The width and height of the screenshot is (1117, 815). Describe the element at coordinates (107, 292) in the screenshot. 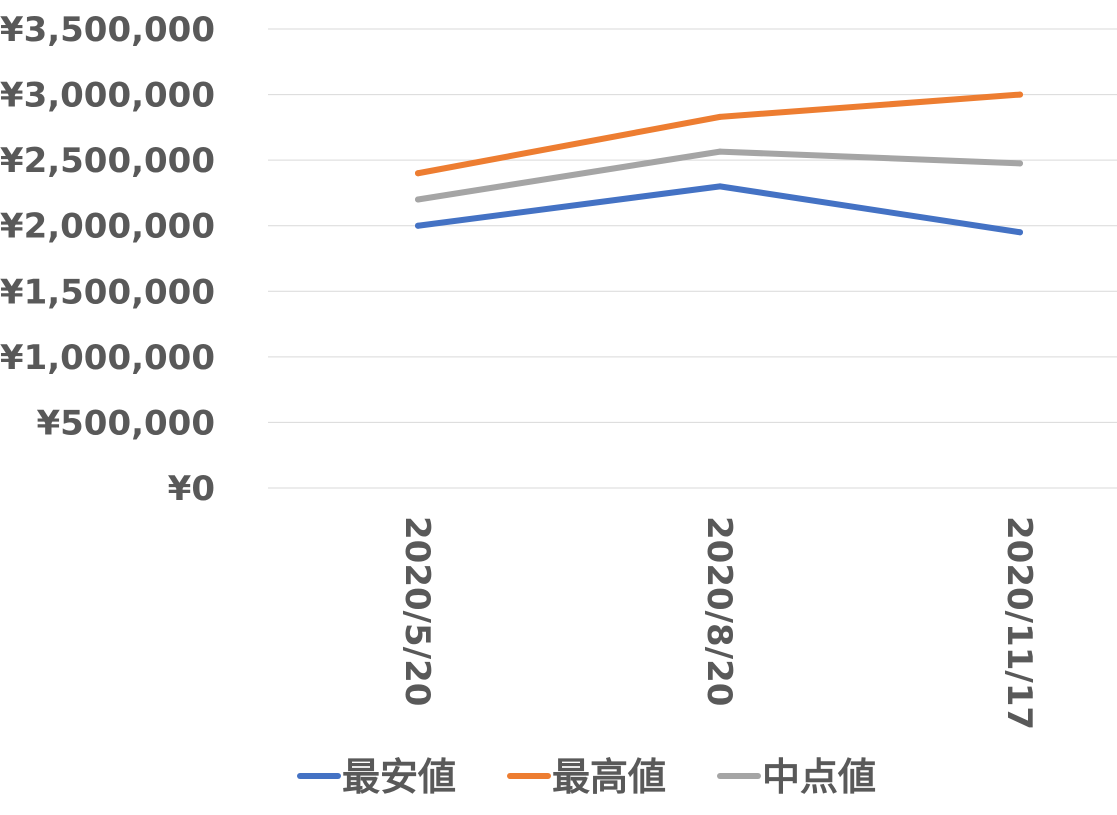

I see `y-tick-label: ¥1,500,000` at that location.